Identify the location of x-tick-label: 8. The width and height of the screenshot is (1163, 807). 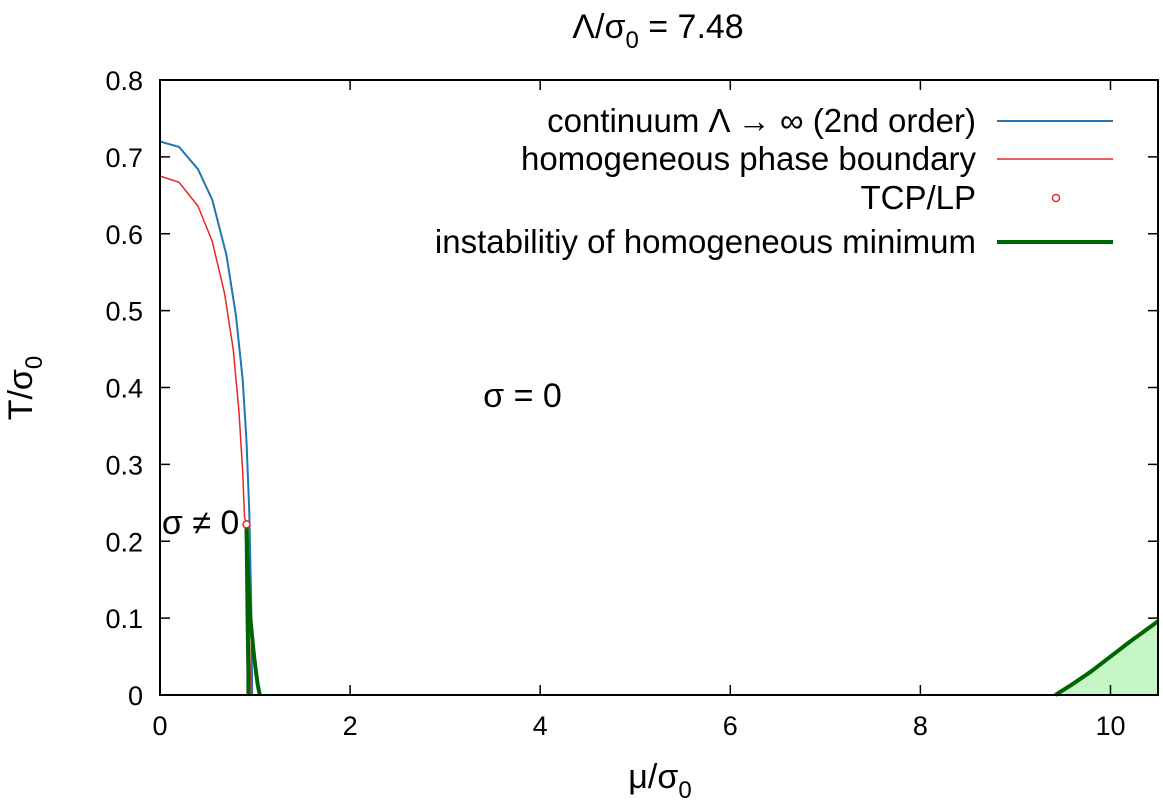
(920, 726).